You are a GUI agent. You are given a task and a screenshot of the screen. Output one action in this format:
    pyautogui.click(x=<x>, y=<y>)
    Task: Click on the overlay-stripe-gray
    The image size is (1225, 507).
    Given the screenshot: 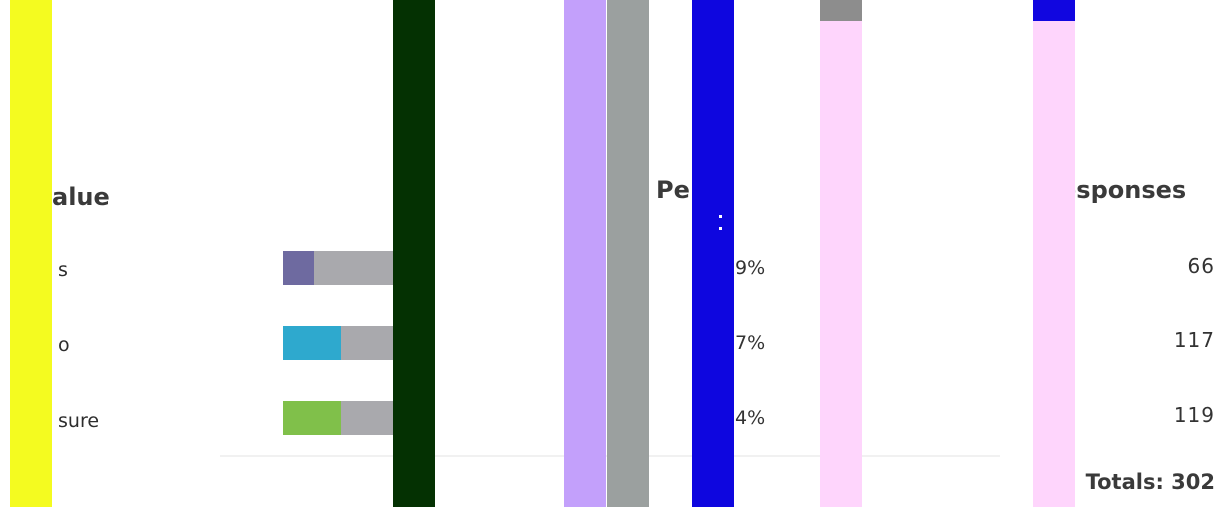 What is the action you would take?
    pyautogui.click(x=628, y=253)
    